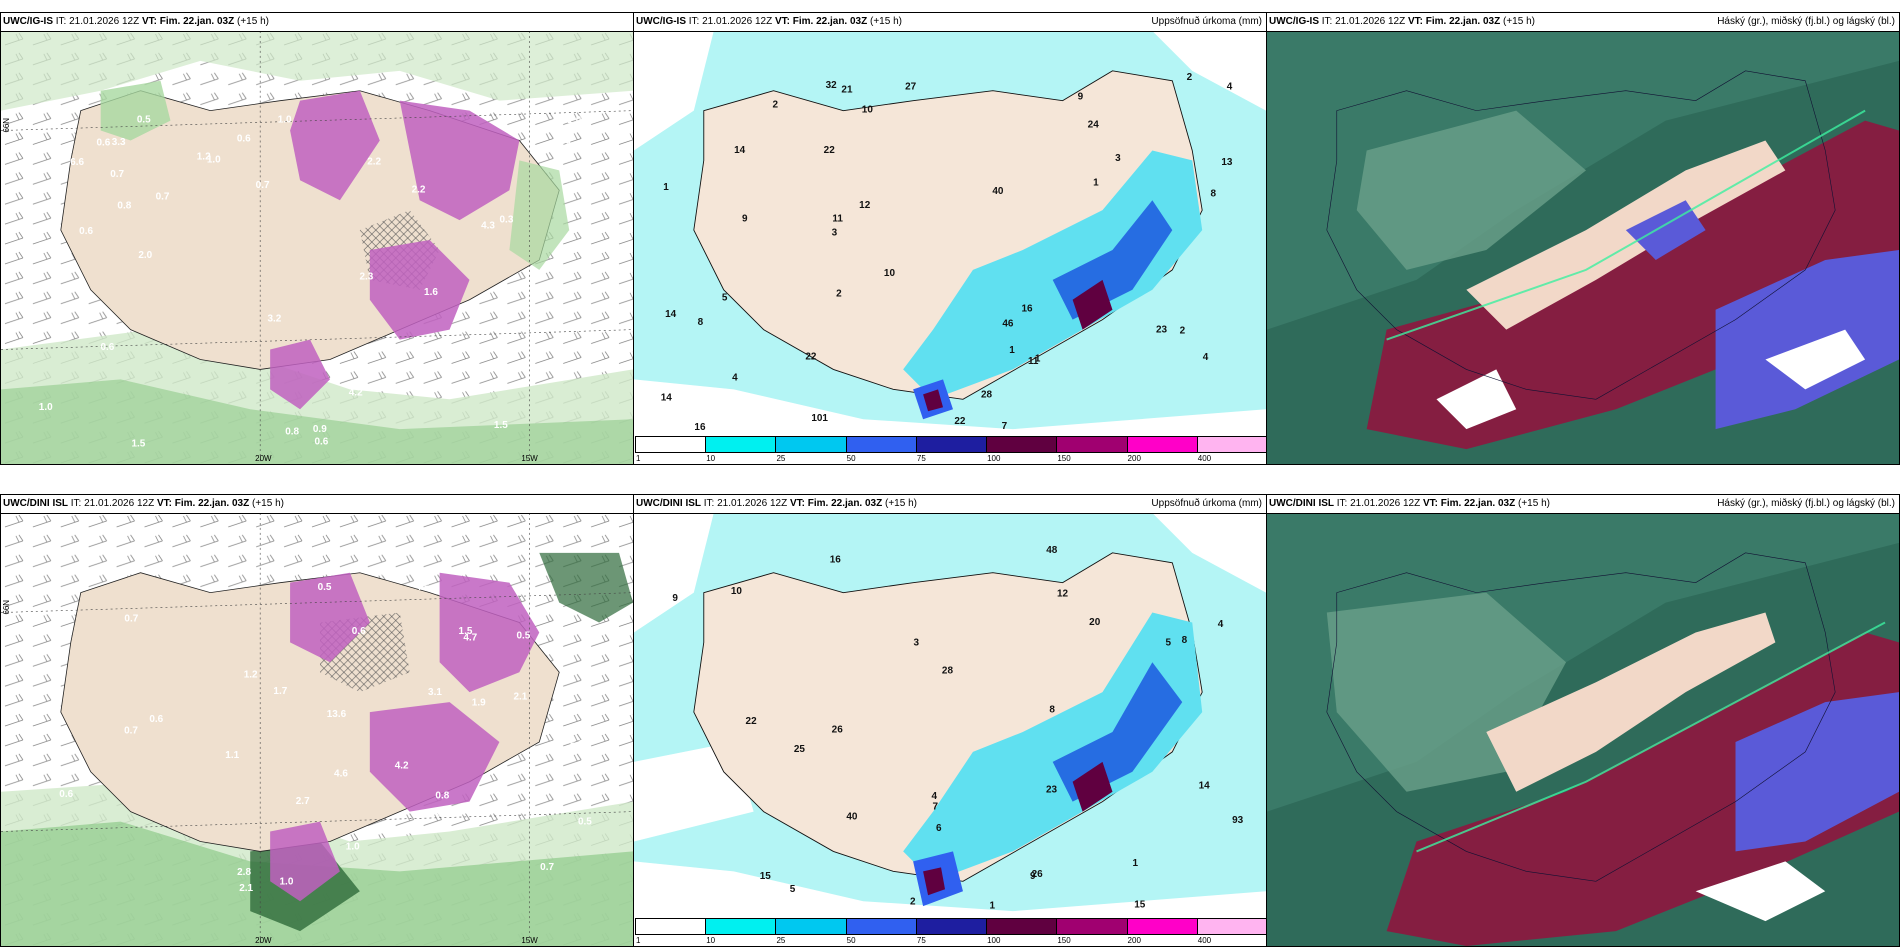 The height and width of the screenshot is (950, 1900). I want to click on value-label: 1.2, so click(251, 674).